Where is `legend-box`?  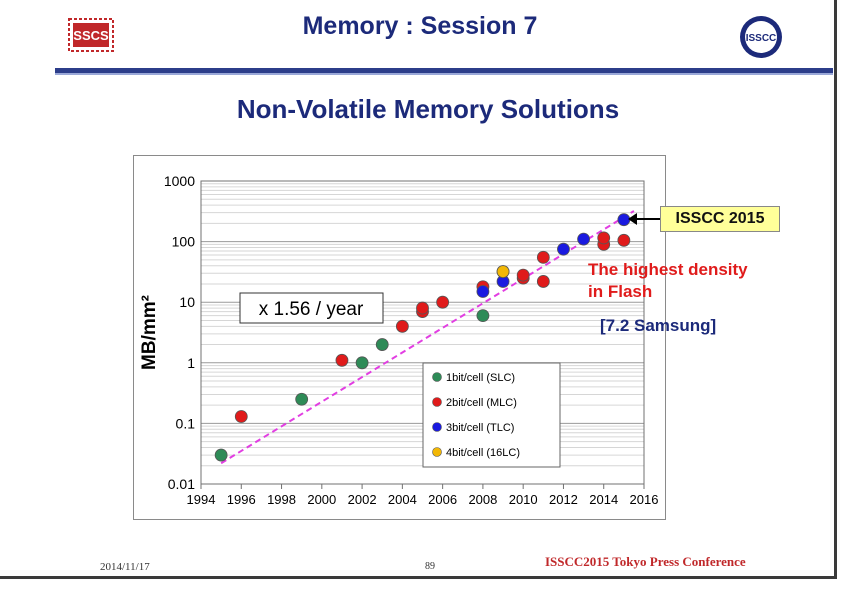 legend-box is located at coordinates (491, 415).